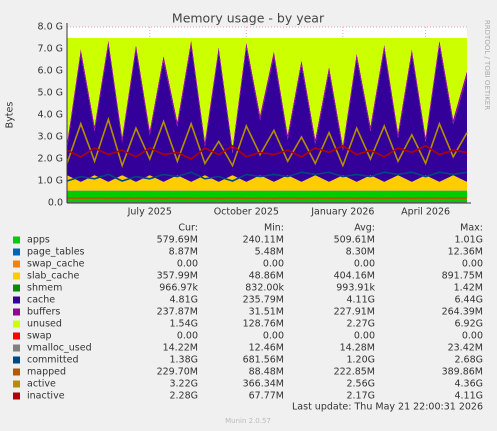  What do you see at coordinates (468, 240) in the screenshot?
I see `legend-stat: 1.01G` at bounding box center [468, 240].